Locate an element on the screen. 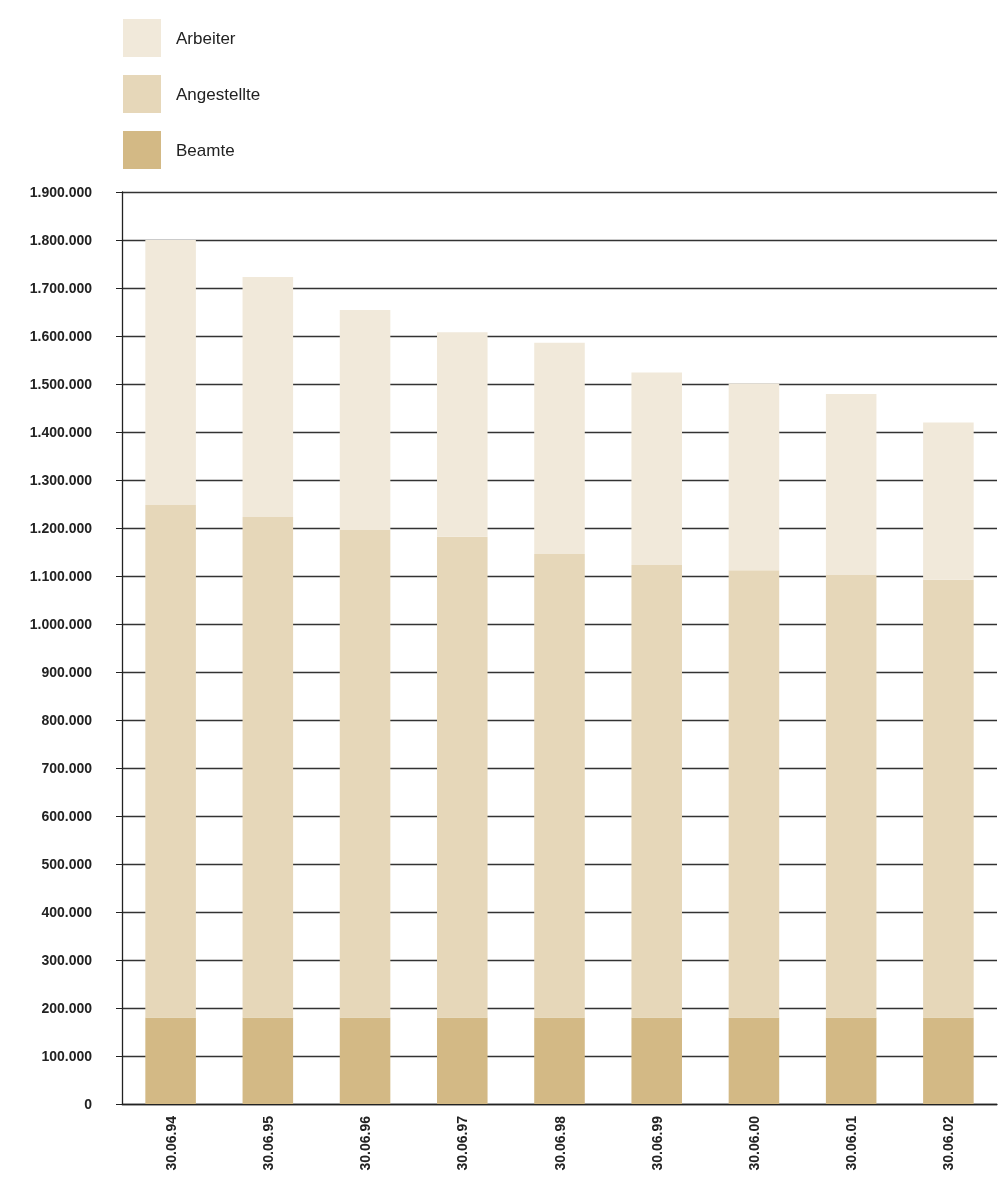  x-tick-label: 30.06.98 is located at coordinates (559, 1143).